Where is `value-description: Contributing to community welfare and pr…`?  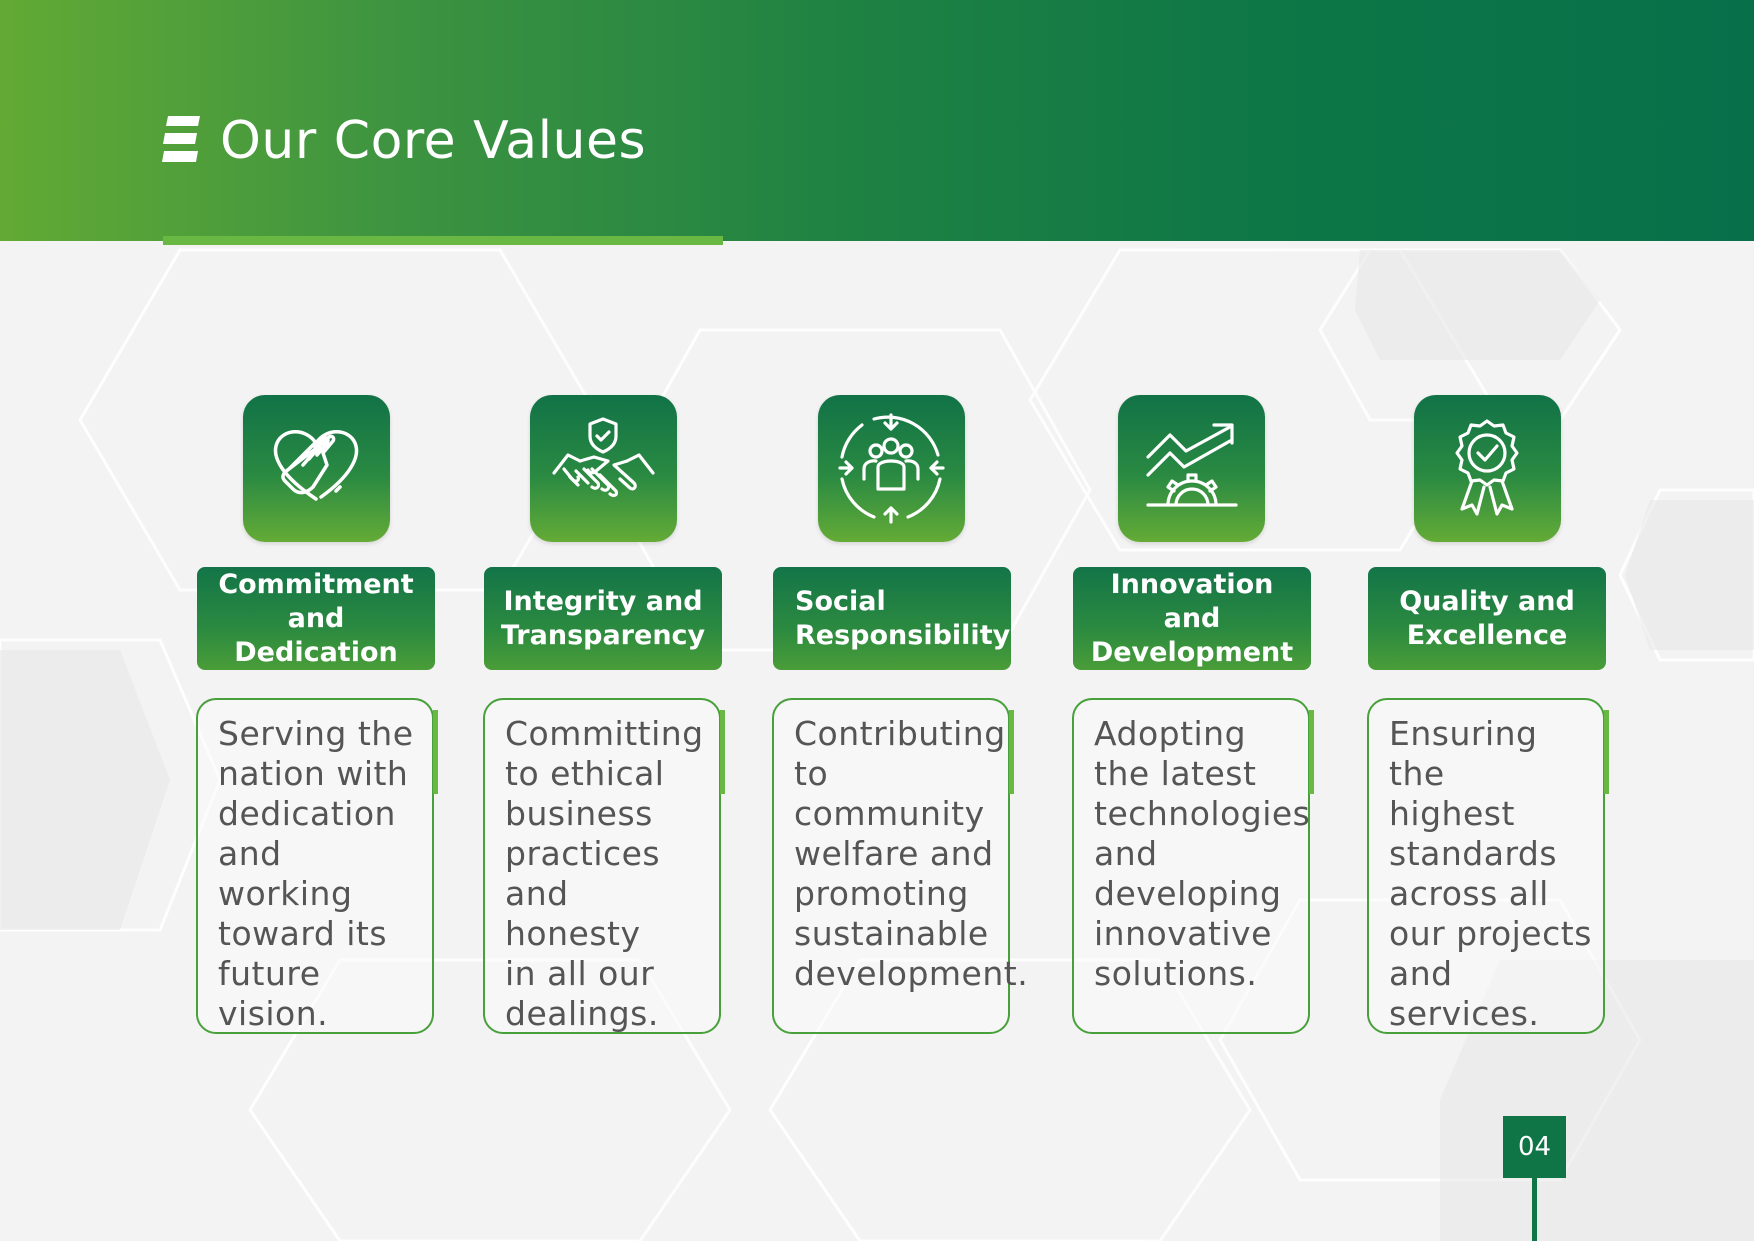
value-description: Contributing to community welfare and pr… is located at coordinates (900, 866).